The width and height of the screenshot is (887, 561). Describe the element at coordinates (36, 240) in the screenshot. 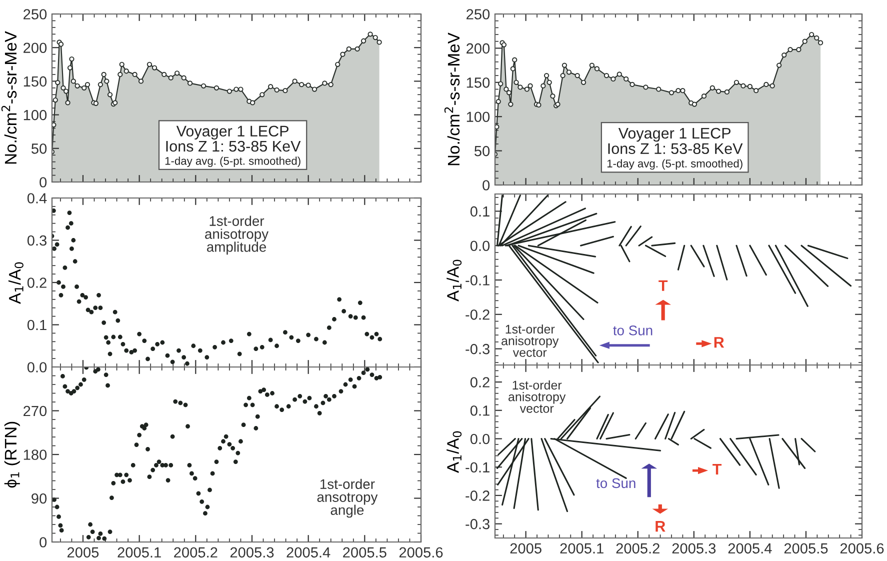

I see `y-tick-label: 0.3` at that location.